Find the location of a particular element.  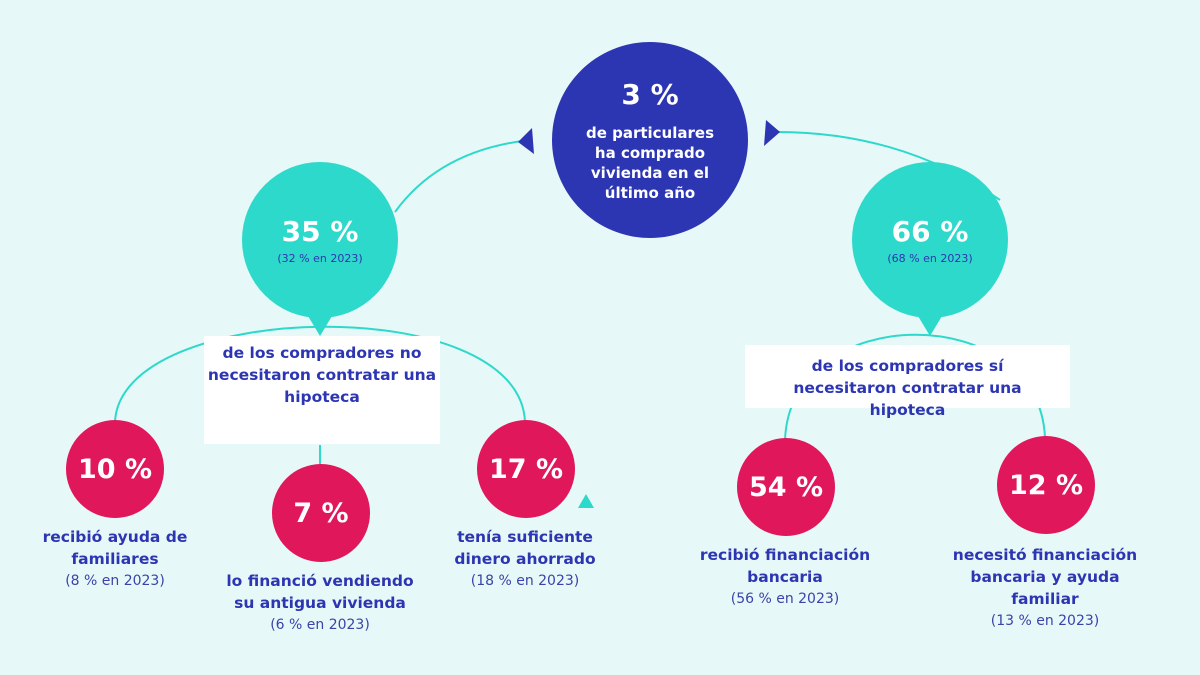

right-circle: 66 % (68 % en 2023) is located at coordinates (930, 240).